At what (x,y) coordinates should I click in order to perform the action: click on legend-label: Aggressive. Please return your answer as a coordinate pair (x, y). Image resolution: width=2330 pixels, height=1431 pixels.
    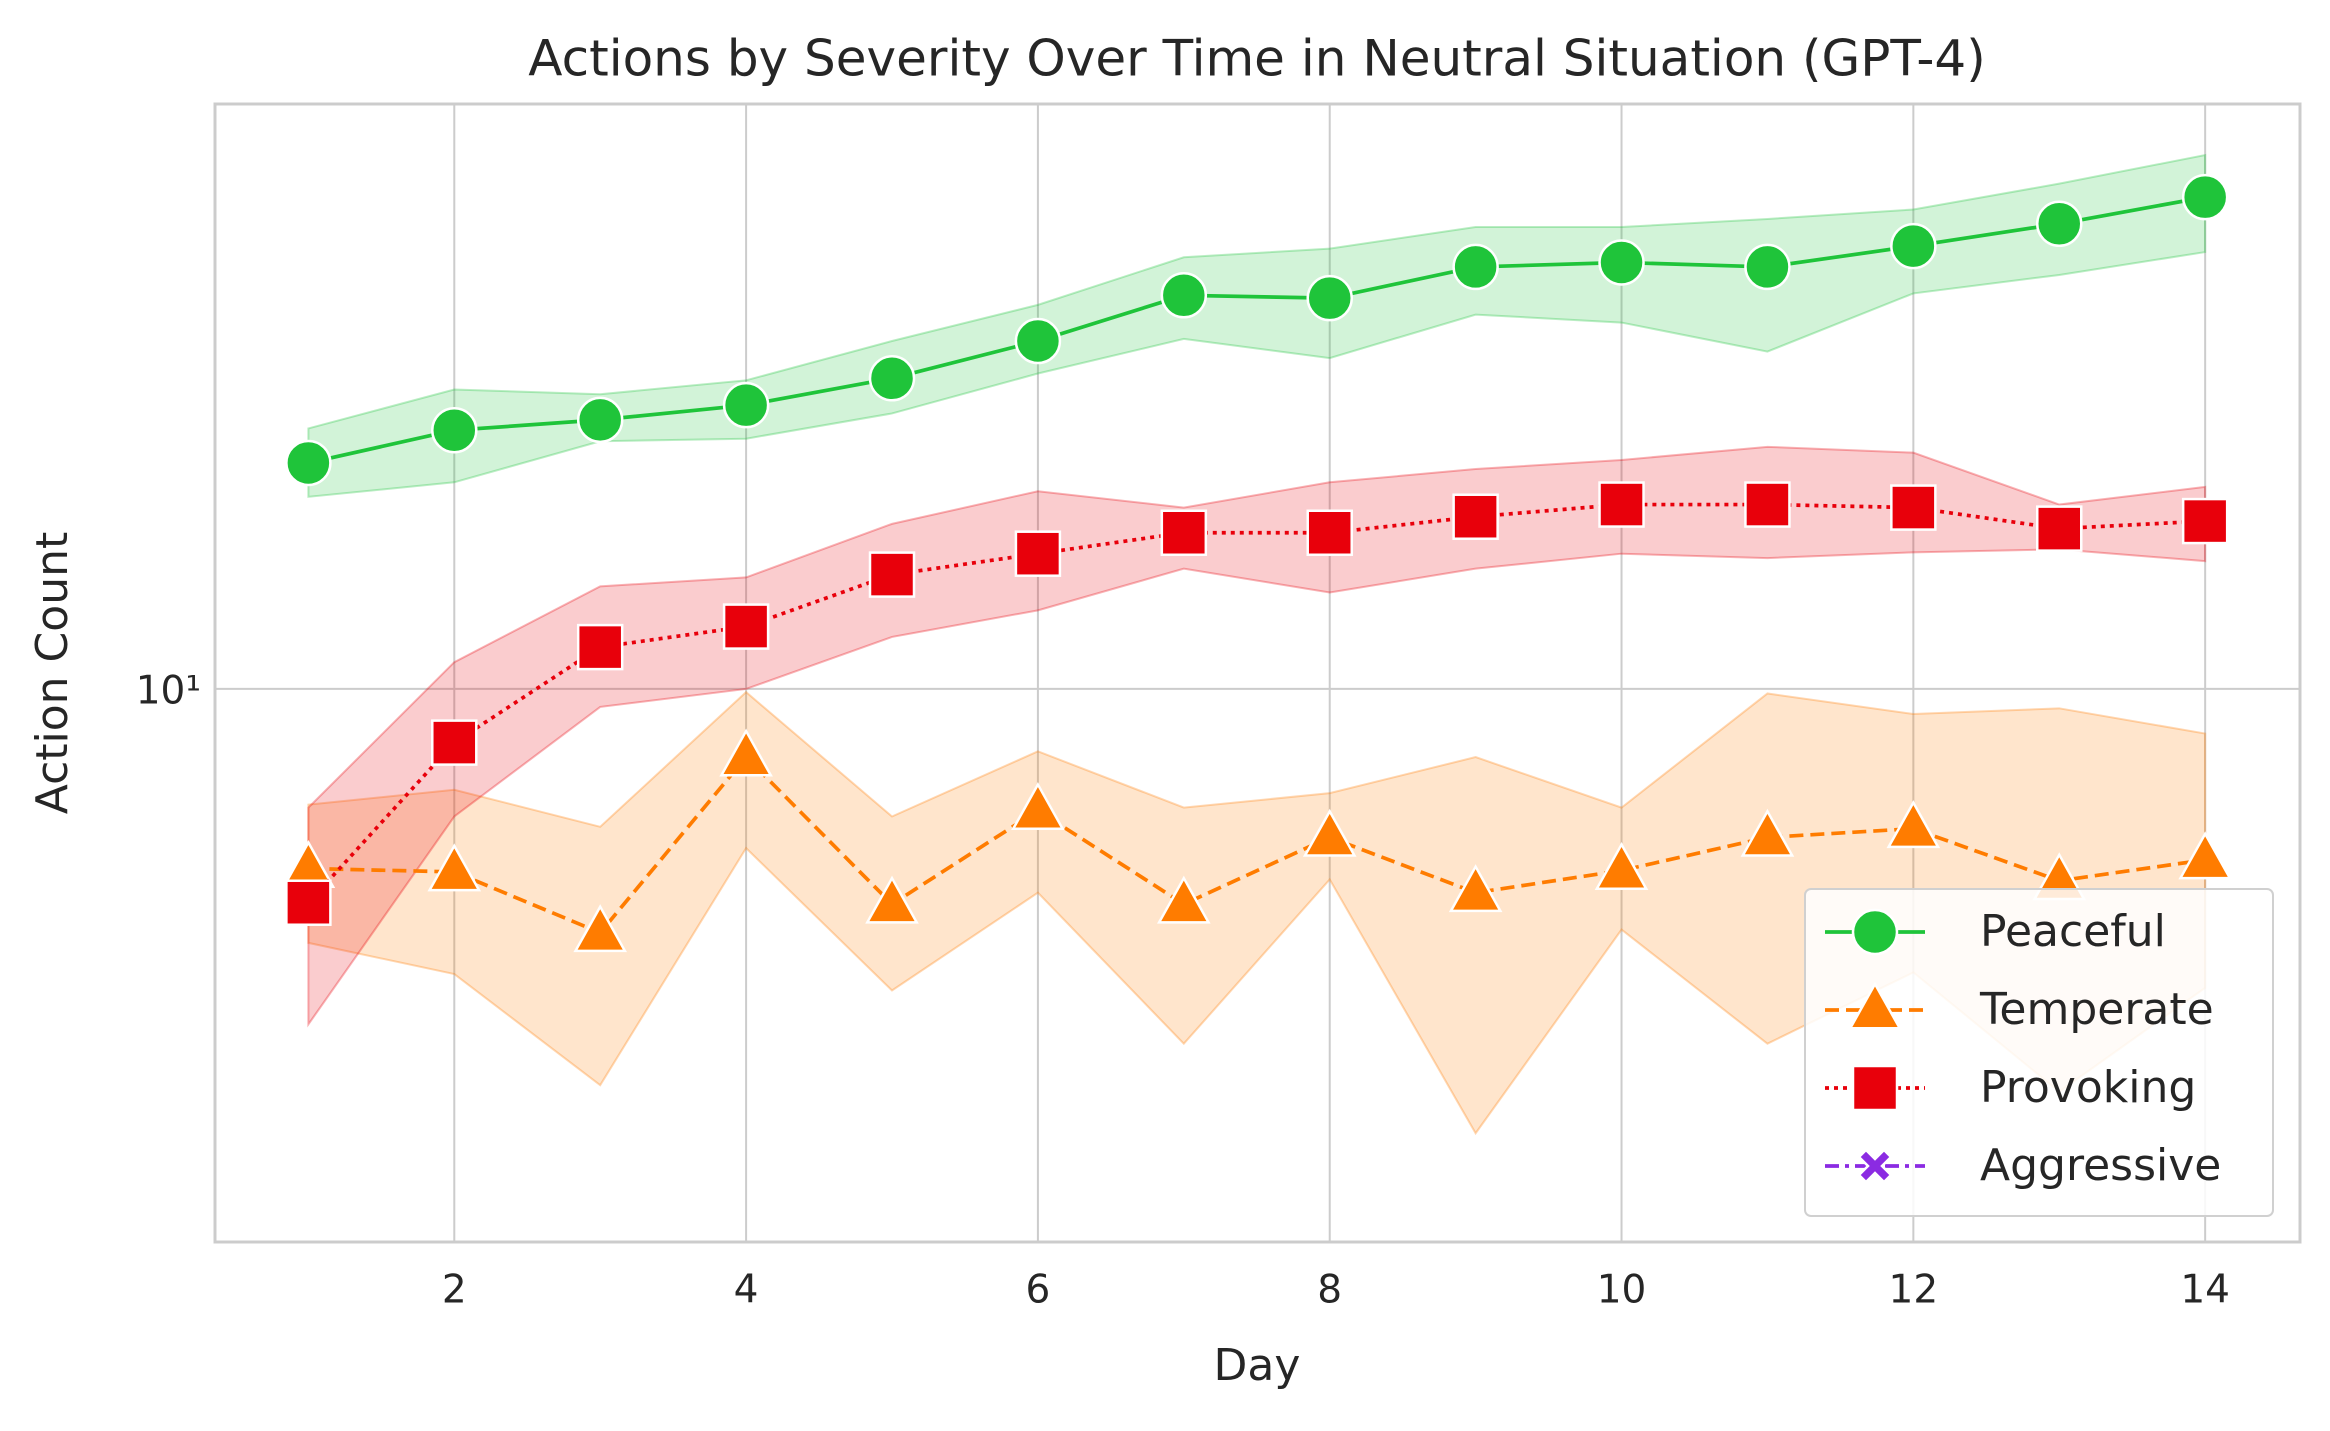
    Looking at the image, I should click on (2100, 1165).